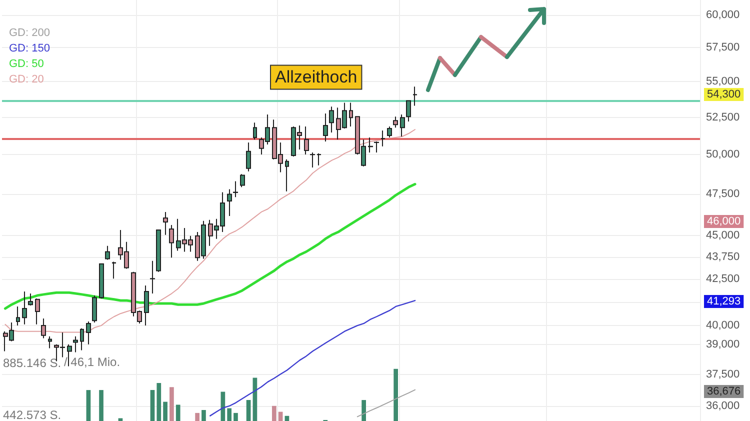 Image resolution: width=750 pixels, height=421 pixels. What do you see at coordinates (724, 392) in the screenshot?
I see `text: 36,676` at bounding box center [724, 392].